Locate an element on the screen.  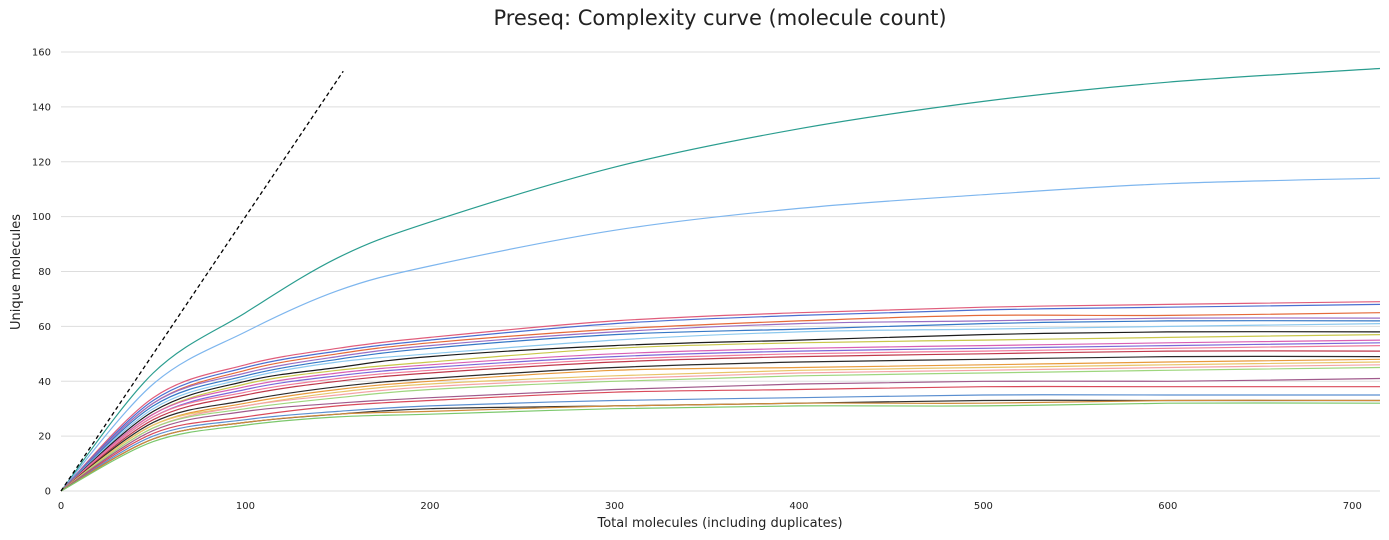
x-tick-label: 100 is located at coordinates (245, 506).